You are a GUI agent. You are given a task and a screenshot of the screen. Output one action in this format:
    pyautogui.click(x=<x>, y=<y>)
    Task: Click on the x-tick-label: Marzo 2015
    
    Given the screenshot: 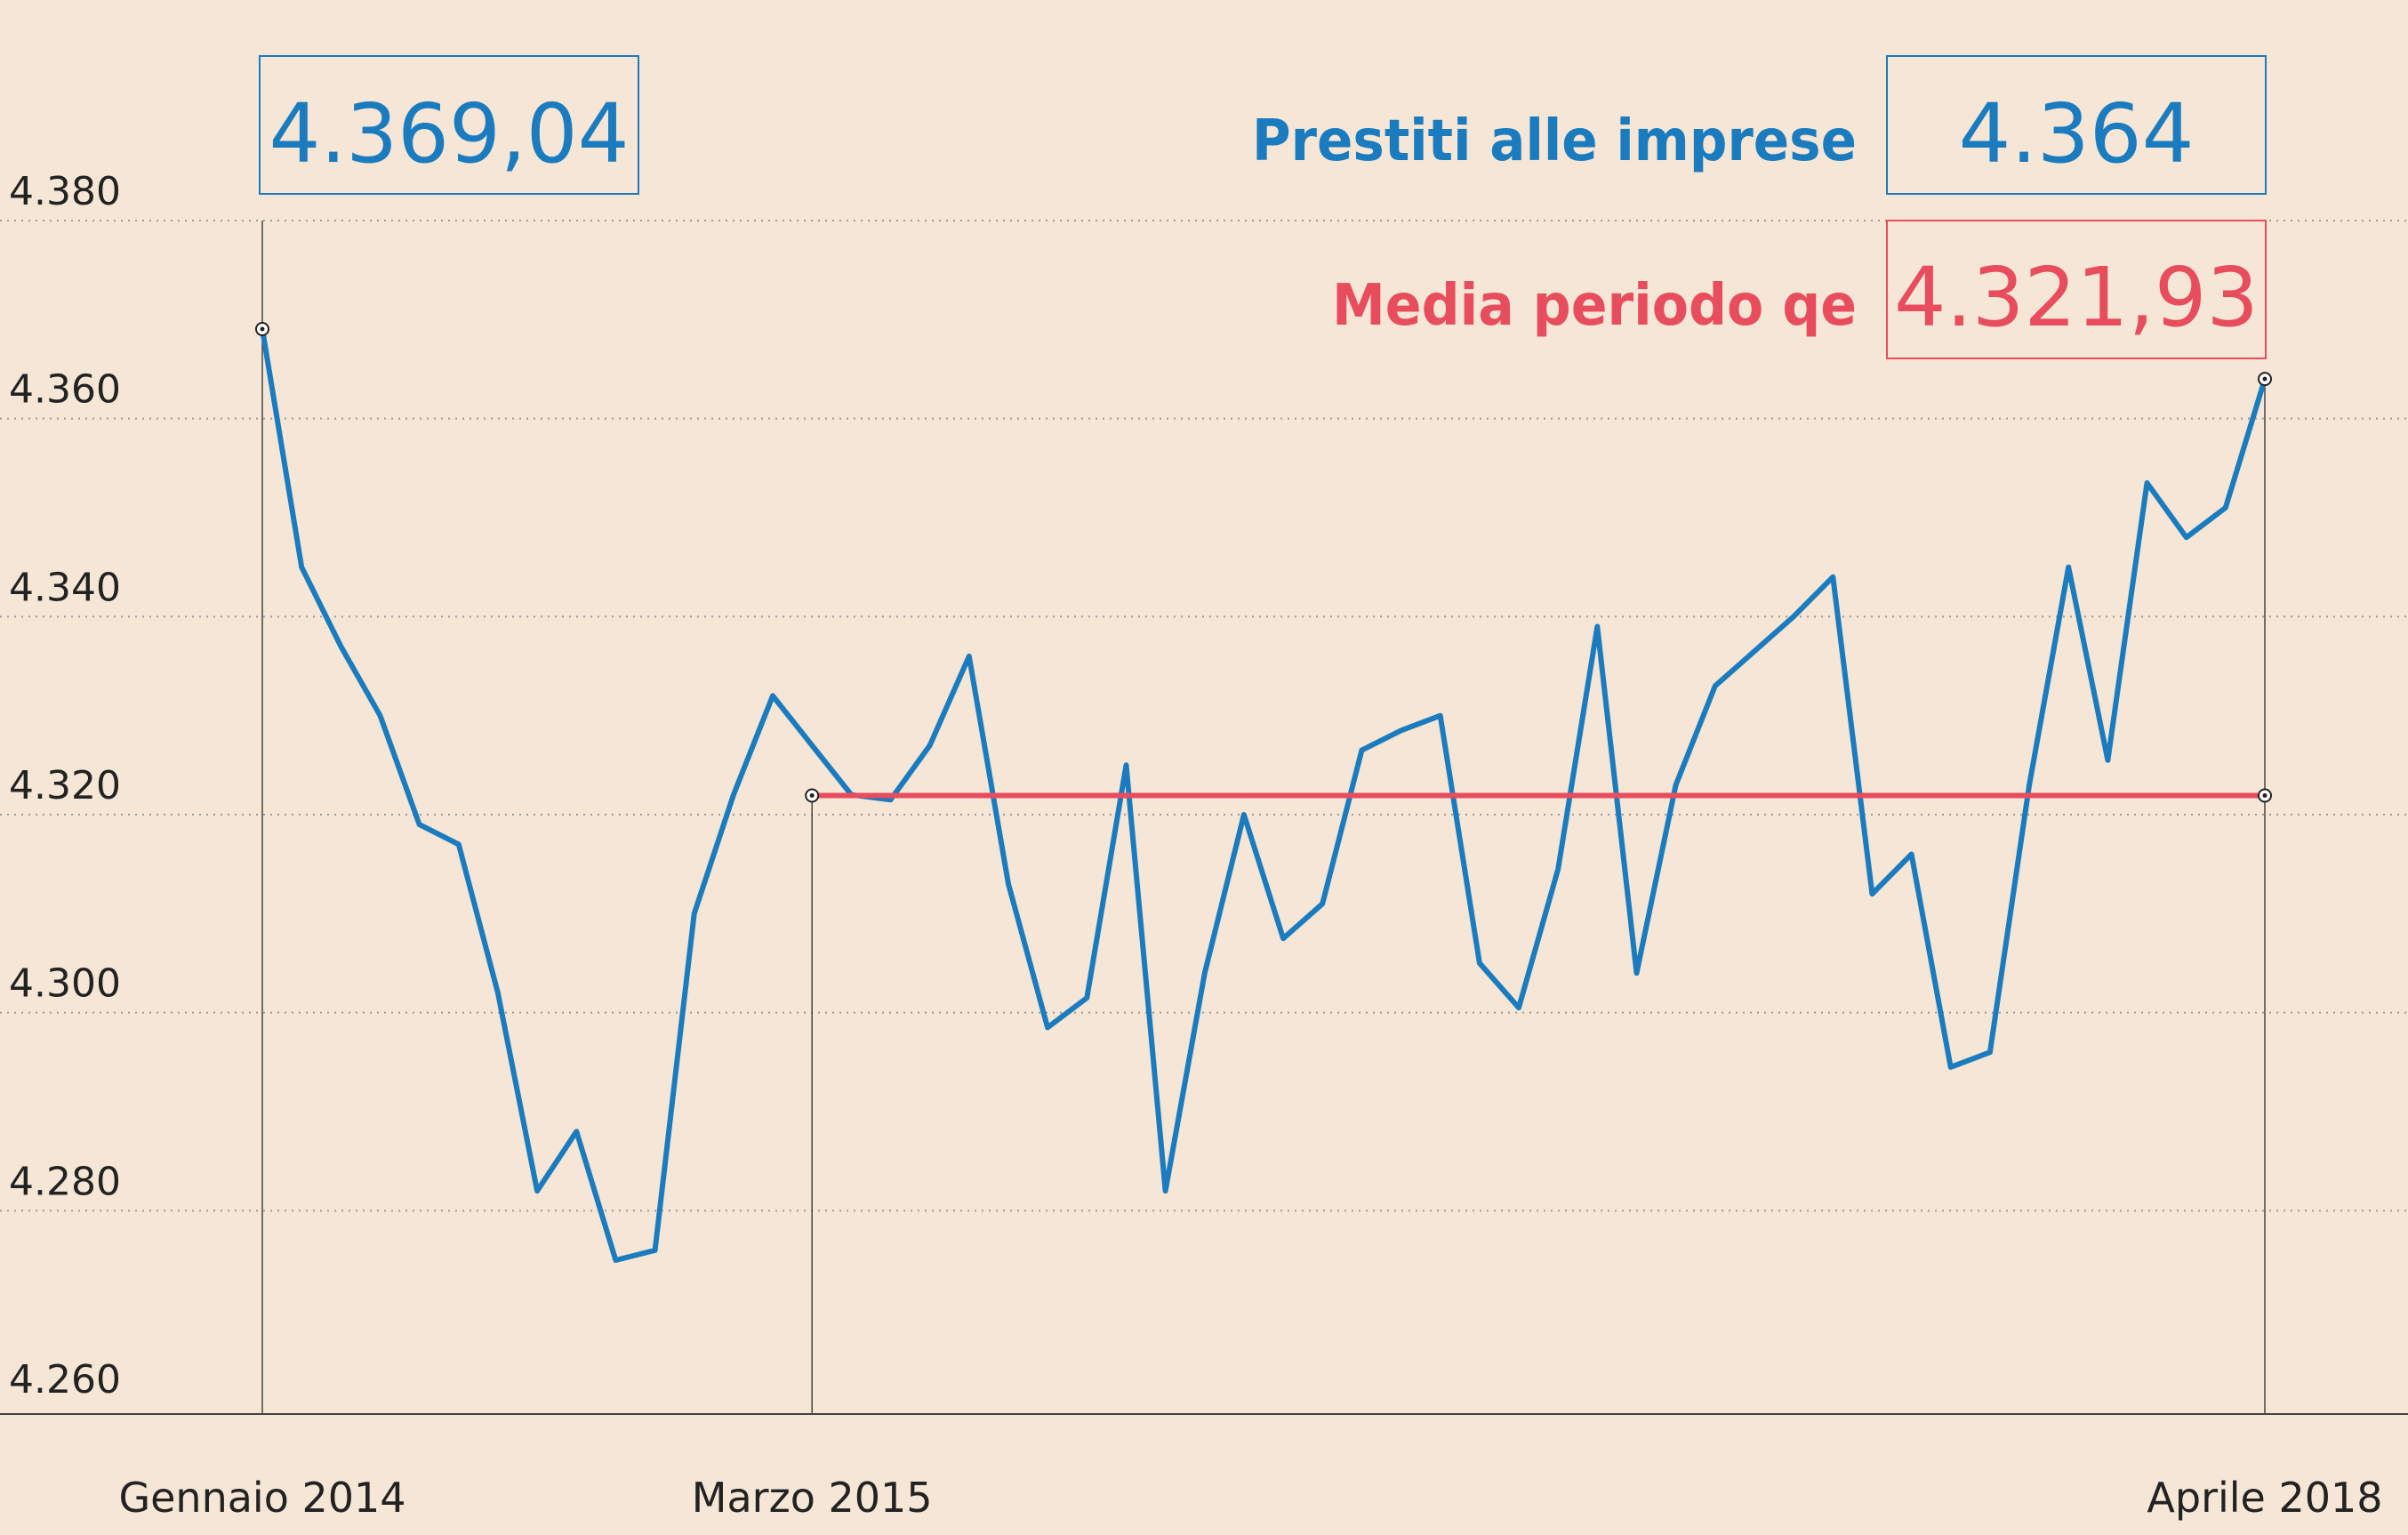 What is the action you would take?
    pyautogui.click(x=813, y=1498)
    